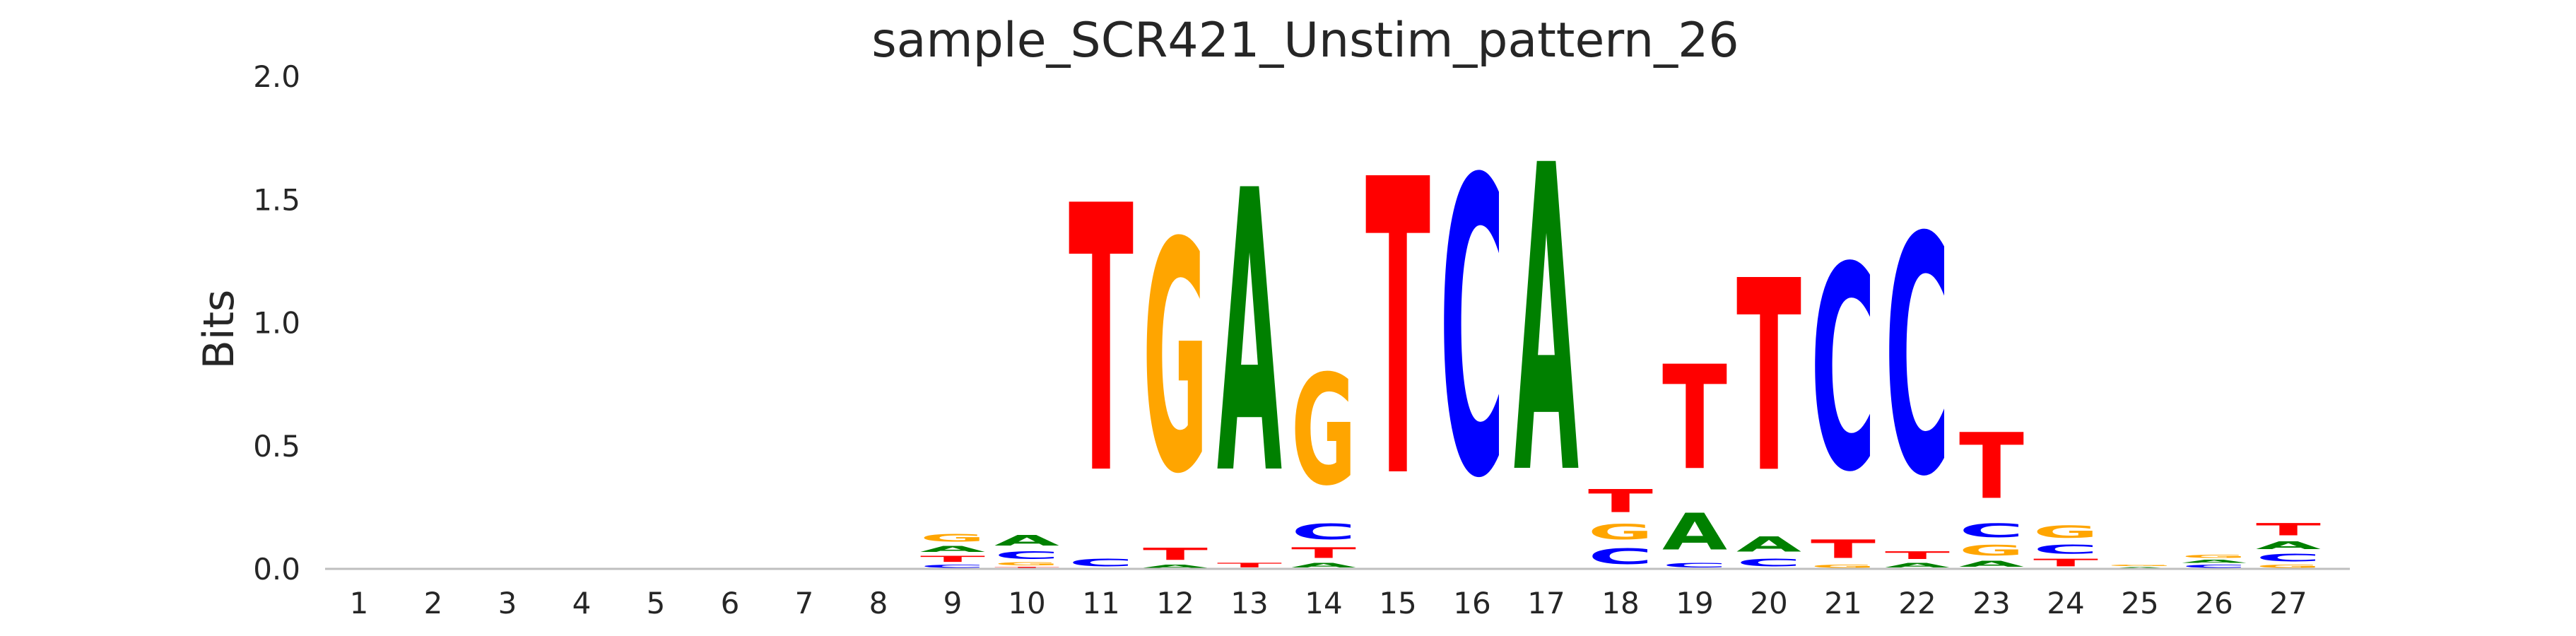 The height and width of the screenshot is (636, 2576). What do you see at coordinates (219, 330) in the screenshot?
I see `y-axis-label: Bits` at bounding box center [219, 330].